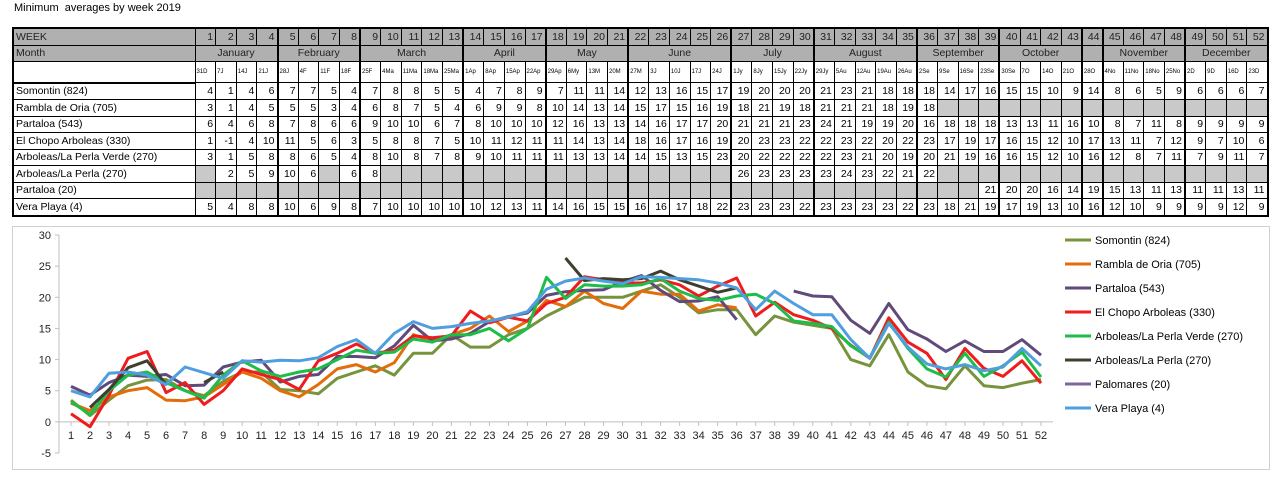  Describe the element at coordinates (394, 436) in the screenshot. I see `x-tick-label: 18` at that location.